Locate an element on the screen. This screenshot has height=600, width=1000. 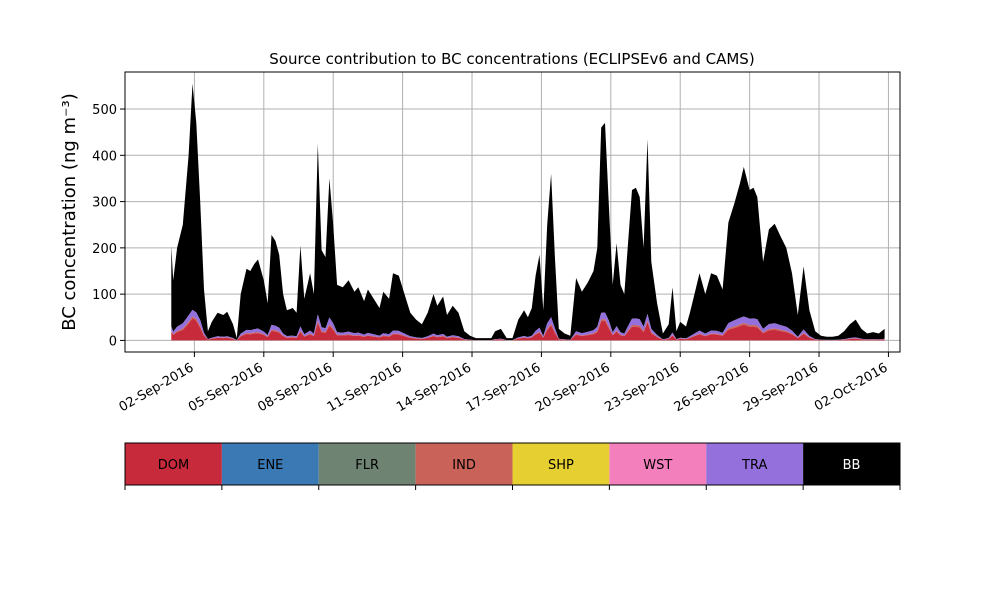
legend-swatch-dom is located at coordinates (173, 464).